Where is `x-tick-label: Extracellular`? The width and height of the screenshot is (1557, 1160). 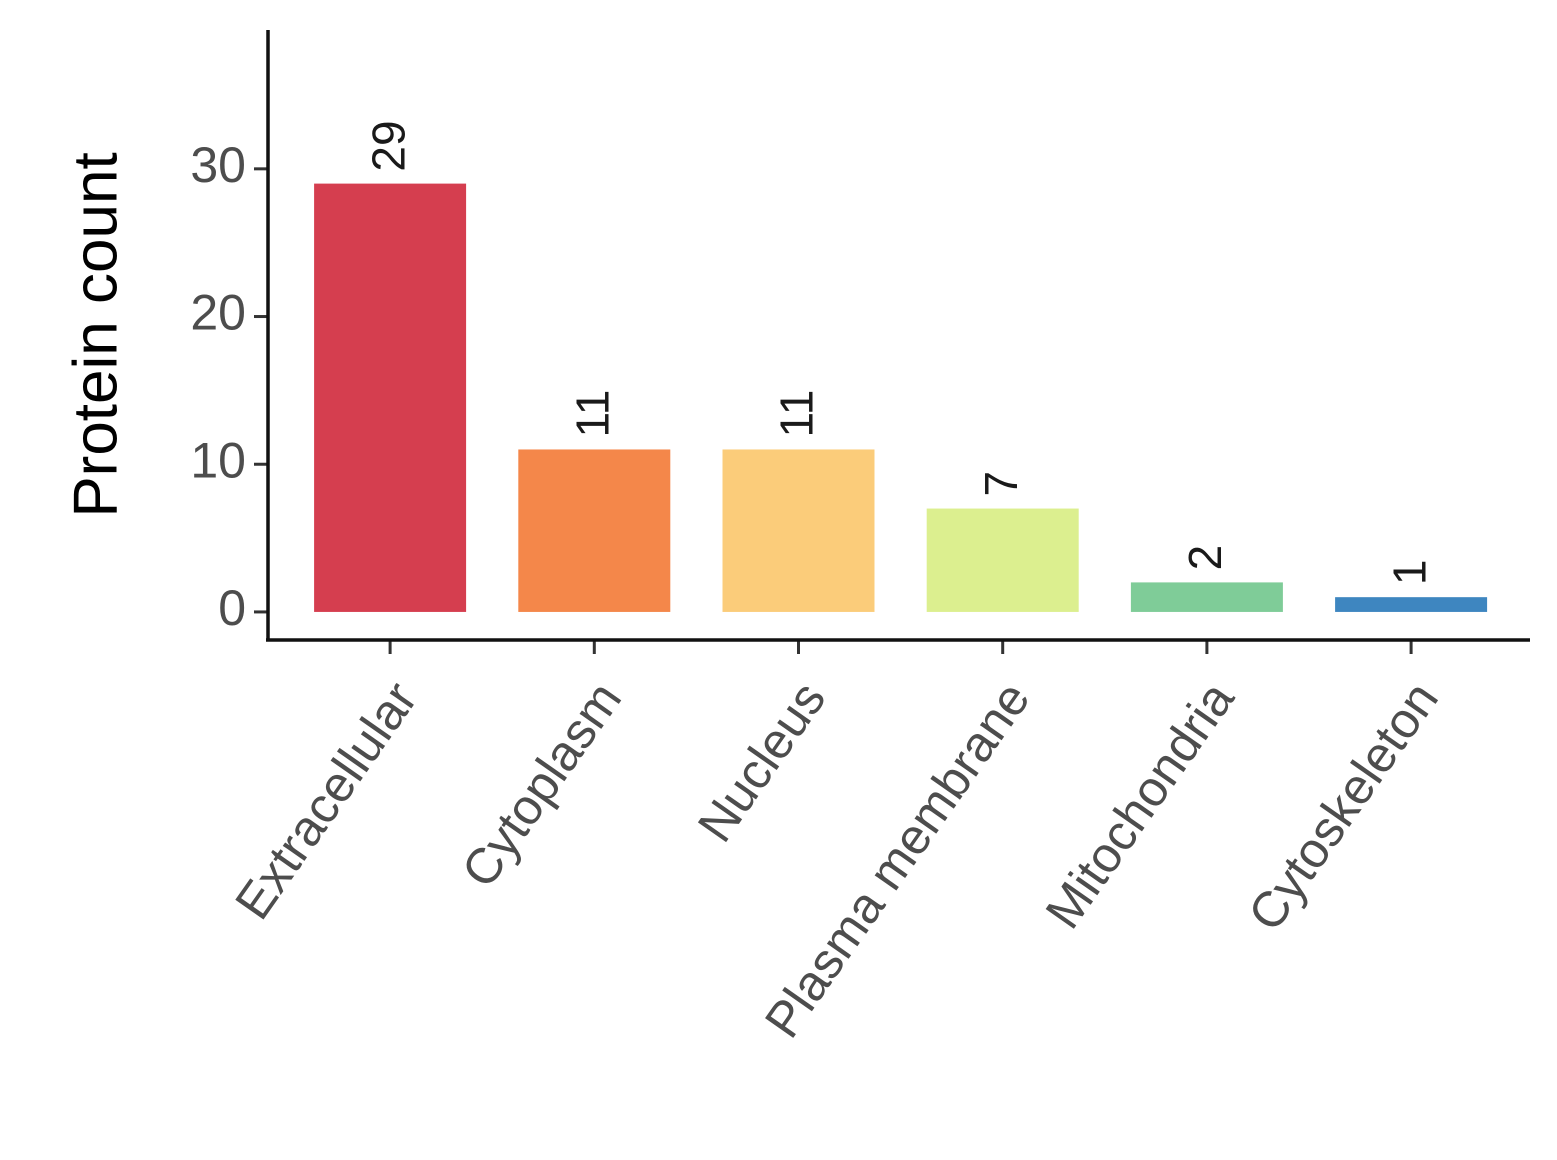 x-tick-label: Extracellular is located at coordinates (326, 800).